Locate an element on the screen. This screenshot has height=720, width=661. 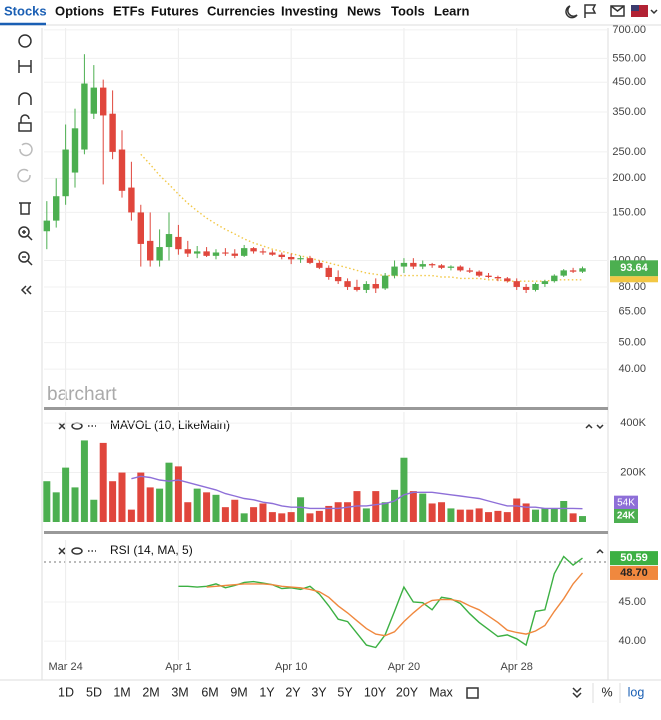
nav-item: ETFs is located at coordinates (129, 10).